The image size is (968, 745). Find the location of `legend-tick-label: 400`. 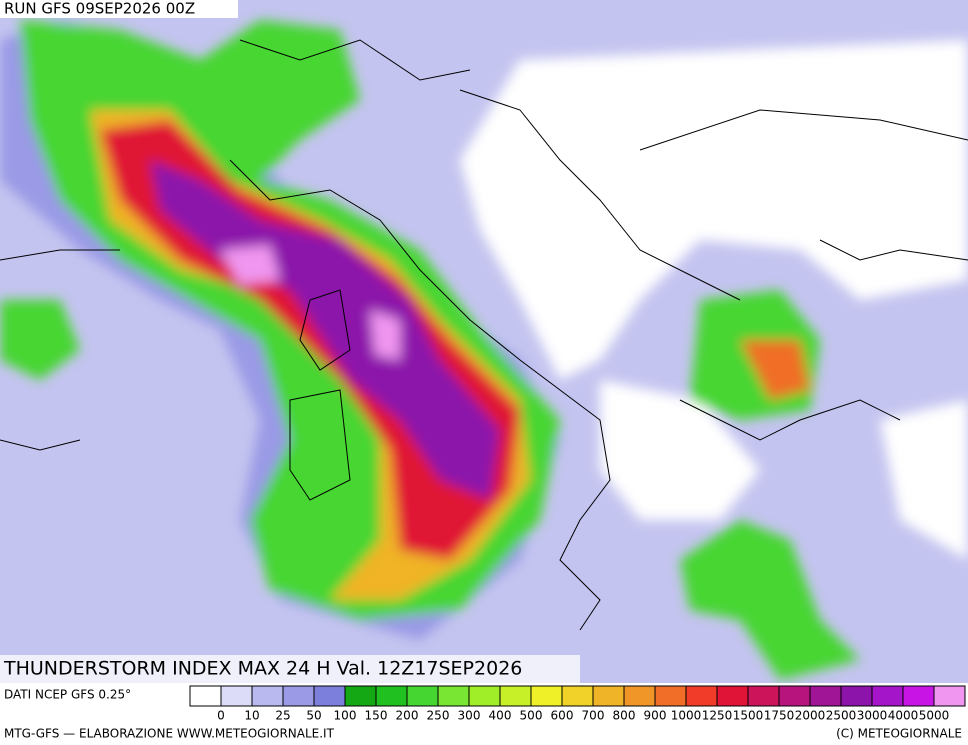

legend-tick-label: 400 is located at coordinates (500, 716).